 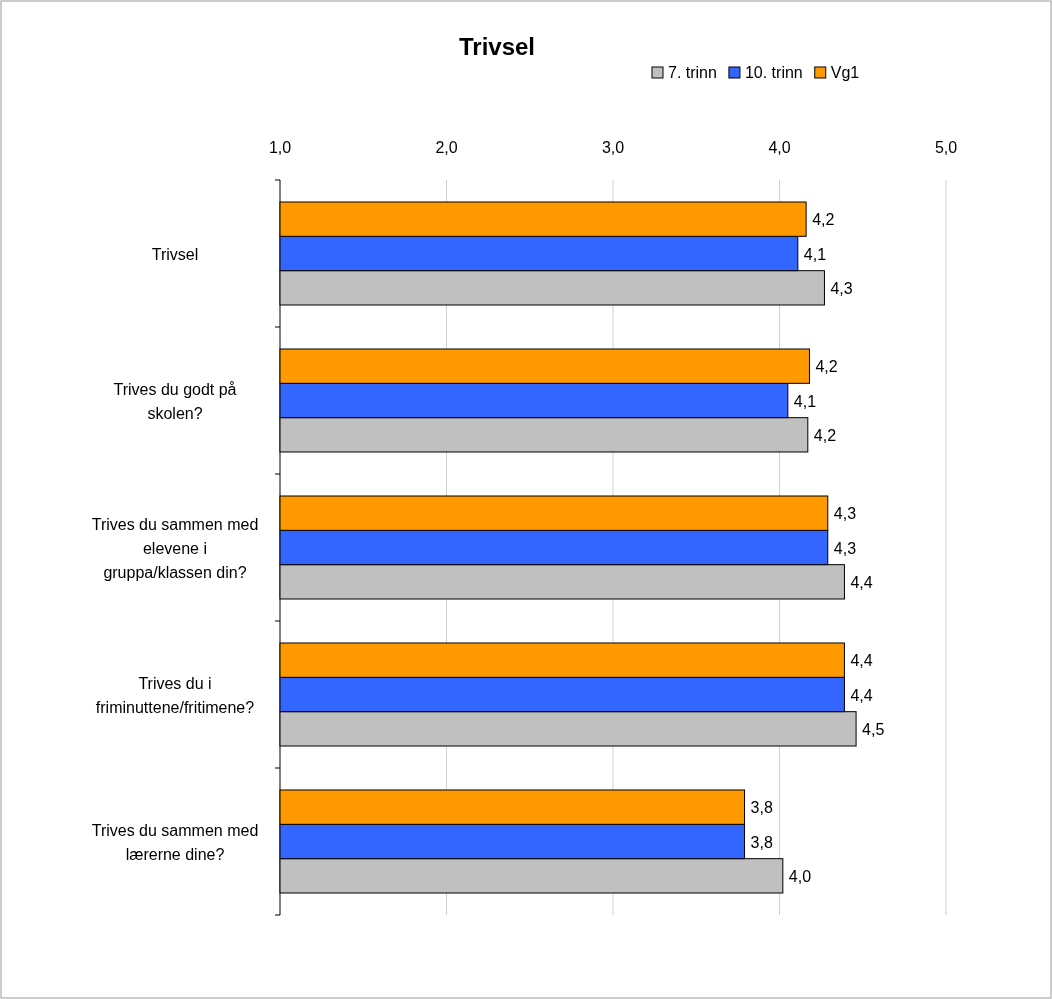 What do you see at coordinates (497, 46) in the screenshot?
I see `chart-title: Trivsel` at bounding box center [497, 46].